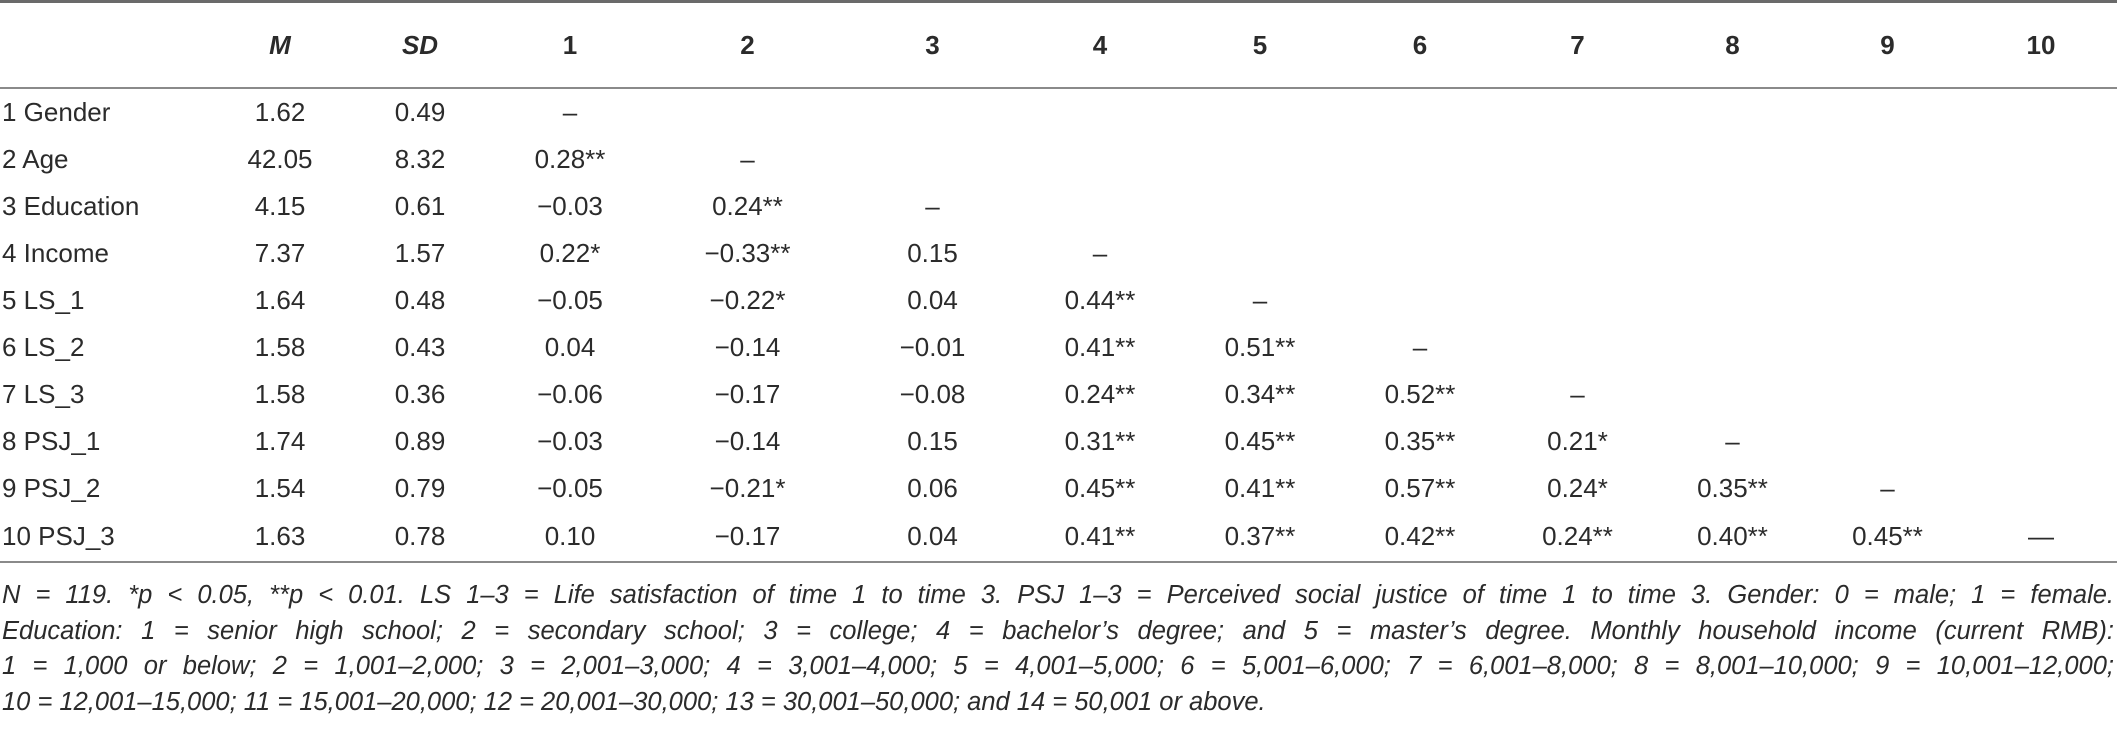 The width and height of the screenshot is (2117, 732). What do you see at coordinates (420, 112) in the screenshot?
I see `table-cell: 0.49` at bounding box center [420, 112].